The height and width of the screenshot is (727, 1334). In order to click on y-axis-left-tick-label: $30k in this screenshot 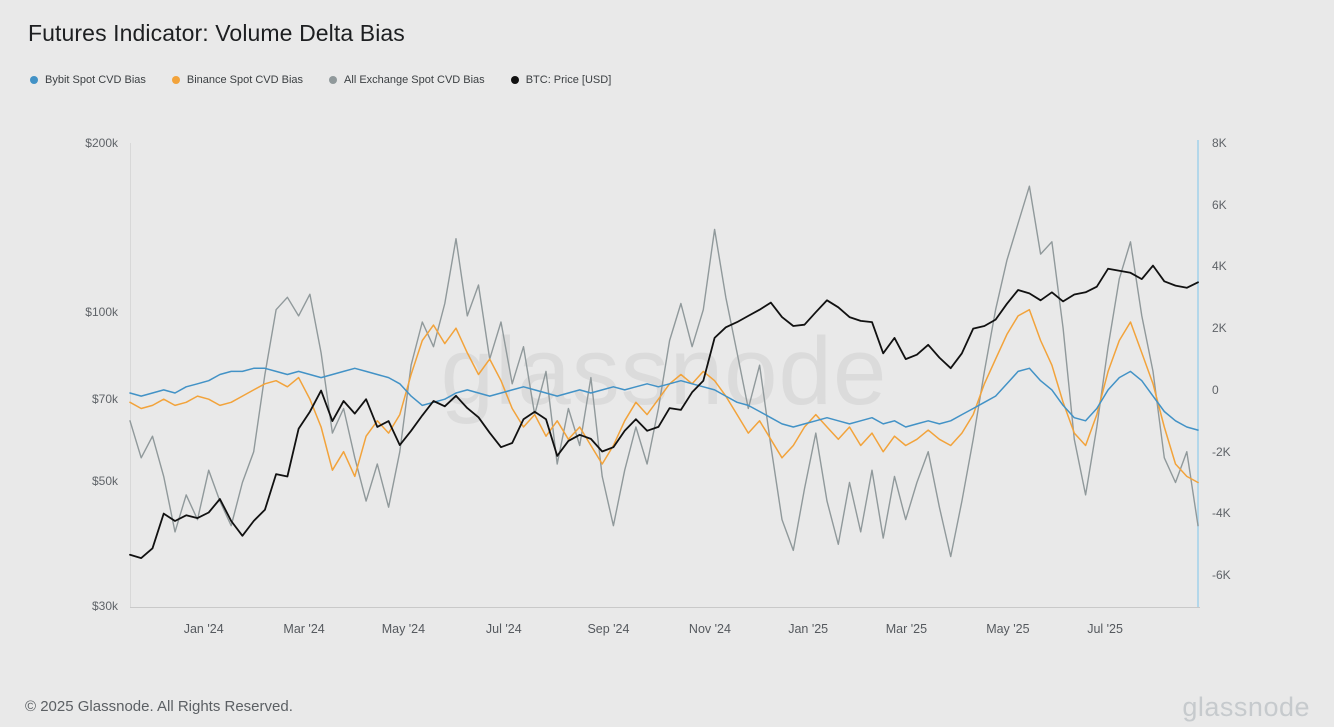, I will do `click(104, 606)`.